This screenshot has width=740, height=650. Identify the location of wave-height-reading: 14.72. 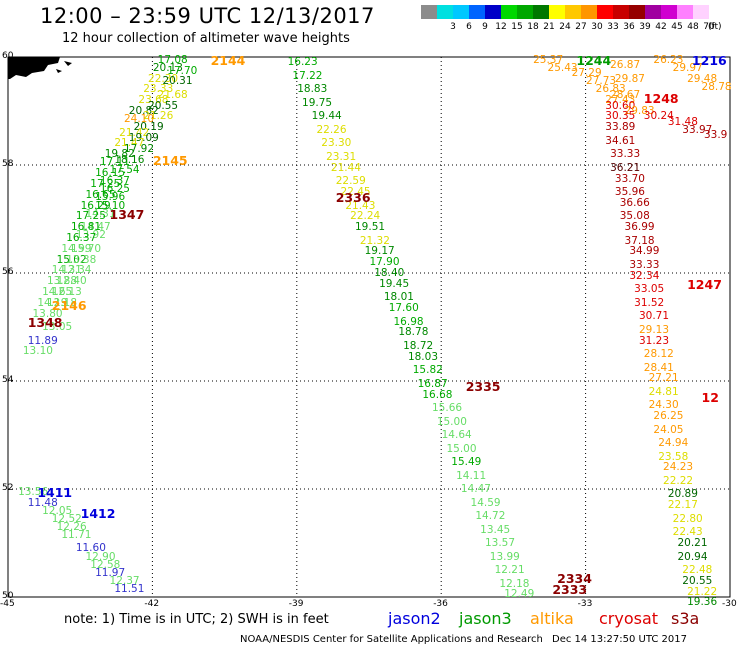
(490, 516).